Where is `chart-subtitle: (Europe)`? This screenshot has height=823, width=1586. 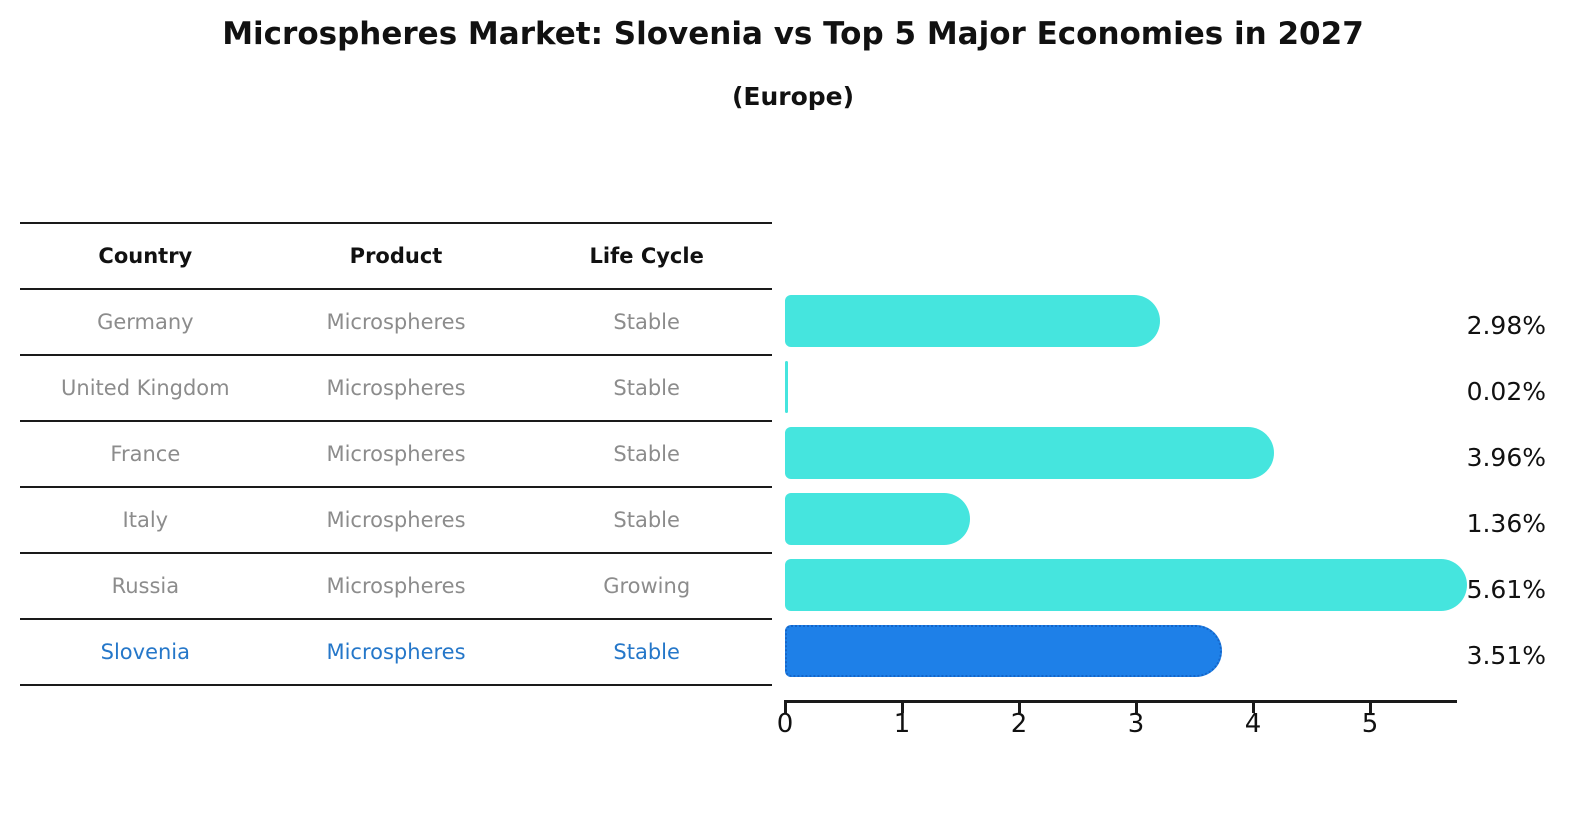
chart-subtitle: (Europe) is located at coordinates (793, 96).